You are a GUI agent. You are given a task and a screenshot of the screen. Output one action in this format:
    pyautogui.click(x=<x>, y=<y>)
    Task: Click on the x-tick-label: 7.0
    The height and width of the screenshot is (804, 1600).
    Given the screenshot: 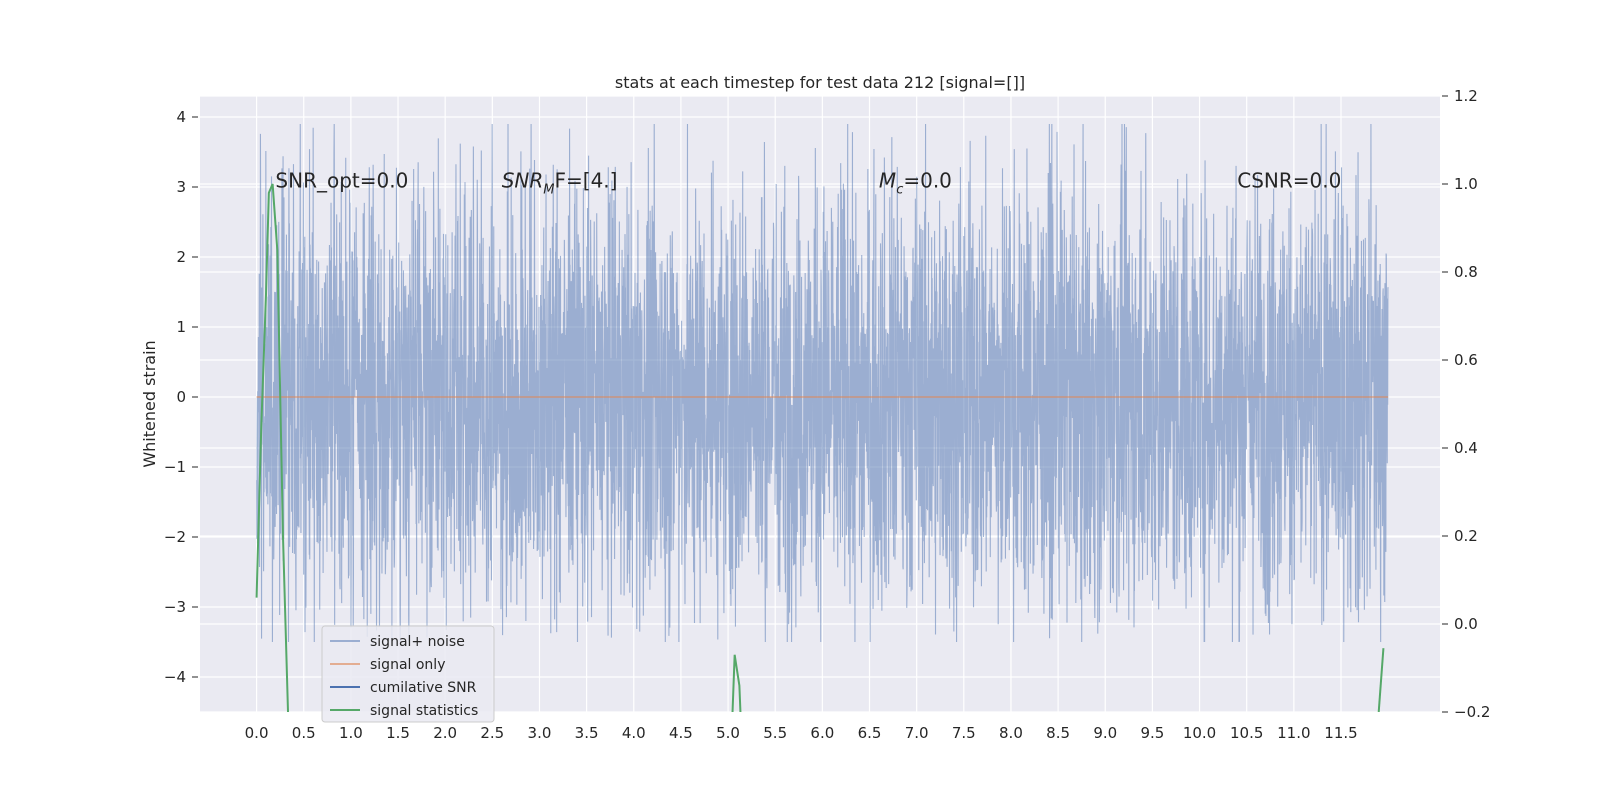 What is the action you would take?
    pyautogui.click(x=917, y=733)
    